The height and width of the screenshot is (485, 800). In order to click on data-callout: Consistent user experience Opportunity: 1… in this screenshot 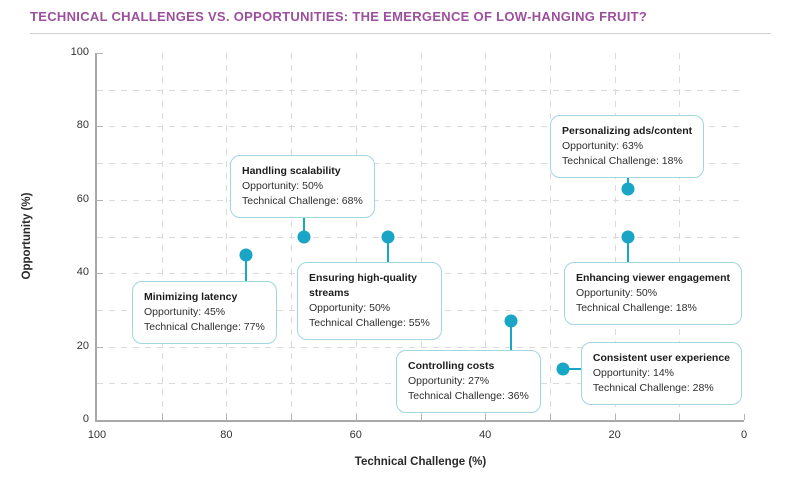, I will do `click(661, 373)`.